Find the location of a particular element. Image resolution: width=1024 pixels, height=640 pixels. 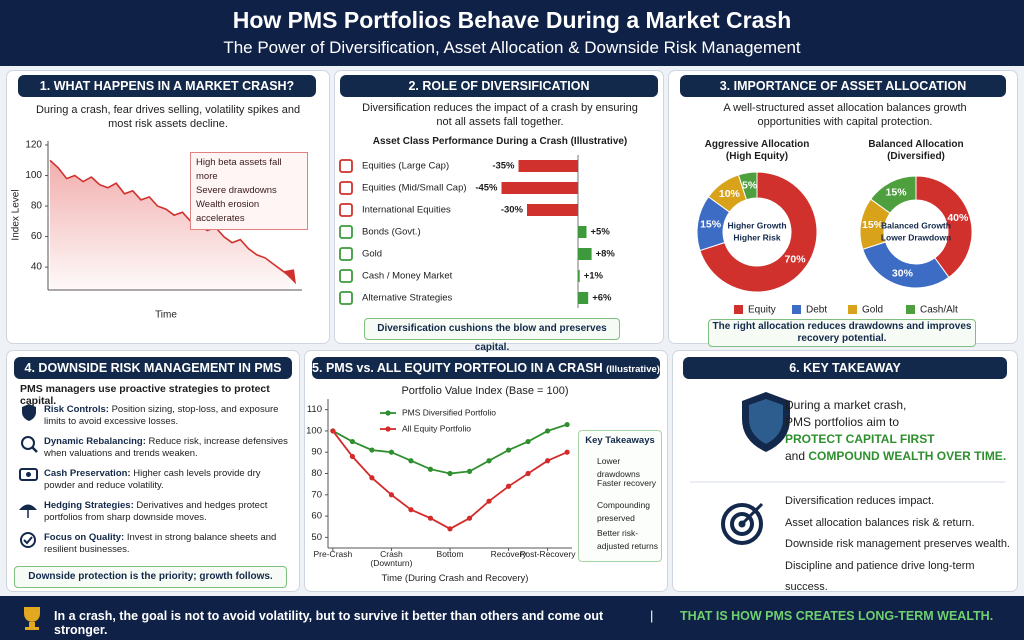

takeaway-title: Key Takeaways is located at coordinates (620, 440).